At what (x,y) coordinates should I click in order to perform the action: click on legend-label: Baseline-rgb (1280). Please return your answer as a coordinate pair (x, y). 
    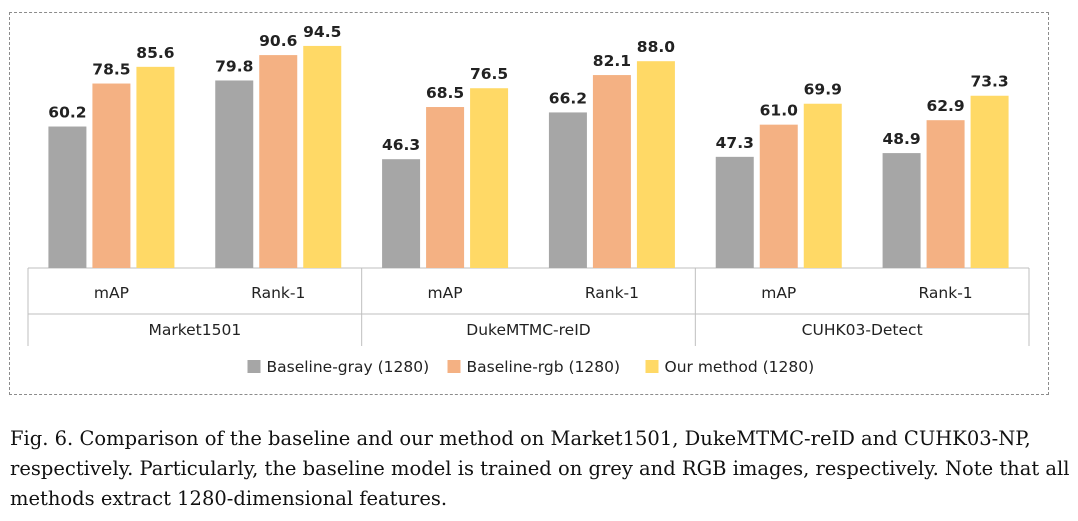
    Looking at the image, I should click on (544, 367).